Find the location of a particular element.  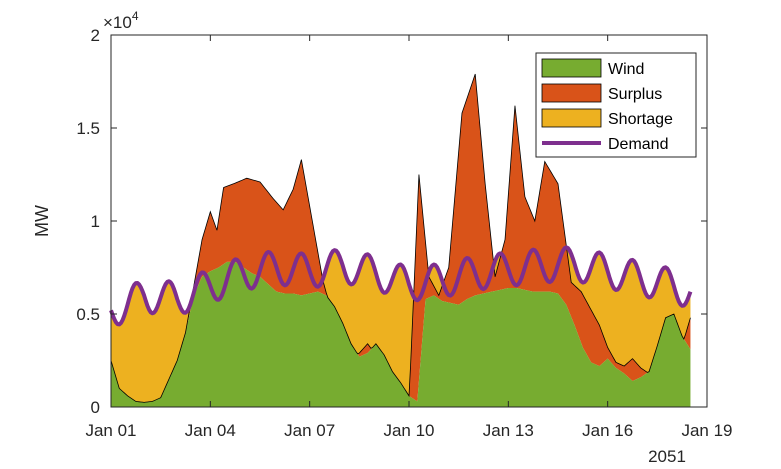

x-tick-label: Jan 07 is located at coordinates (309, 430).